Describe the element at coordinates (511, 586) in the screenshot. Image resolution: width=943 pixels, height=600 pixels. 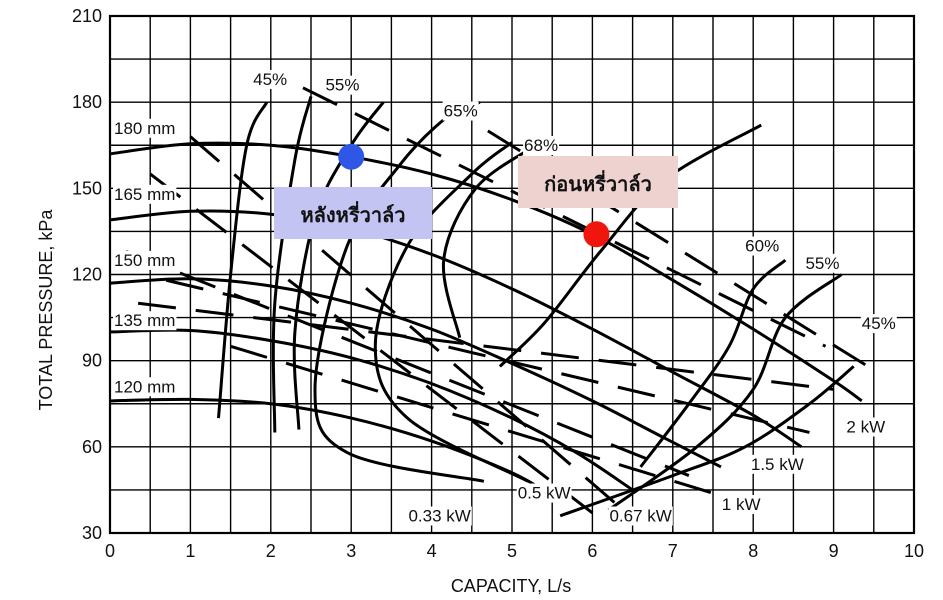
I see `x-axis-title: CAPACITY, L/s` at that location.